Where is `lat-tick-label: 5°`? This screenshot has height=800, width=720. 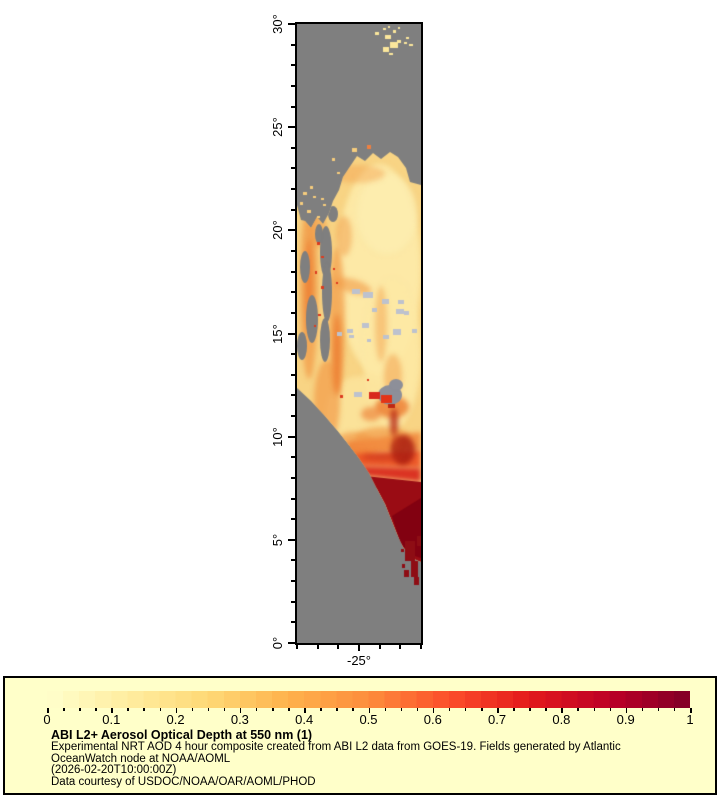
lat-tick-label: 5° is located at coordinates (277, 540).